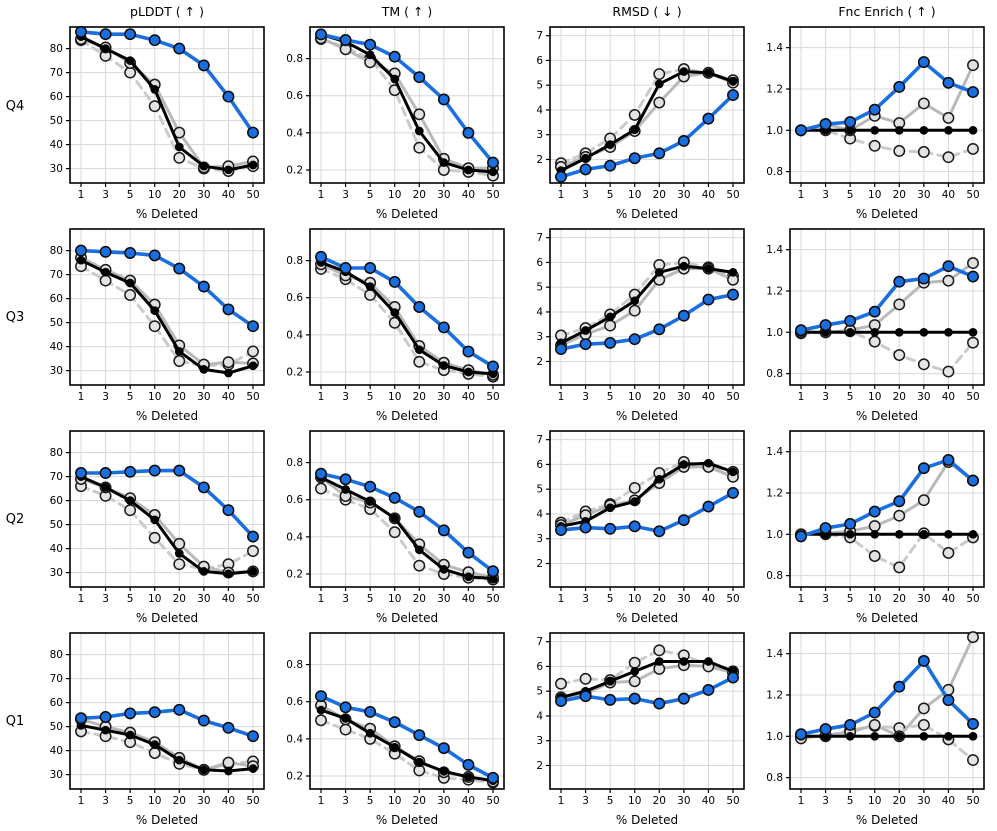 The width and height of the screenshot is (997, 831). Describe the element at coordinates (887, 11) in the screenshot. I see `chart-title-fnc-enrich: Fnc Enrich ( ↑ )` at that location.